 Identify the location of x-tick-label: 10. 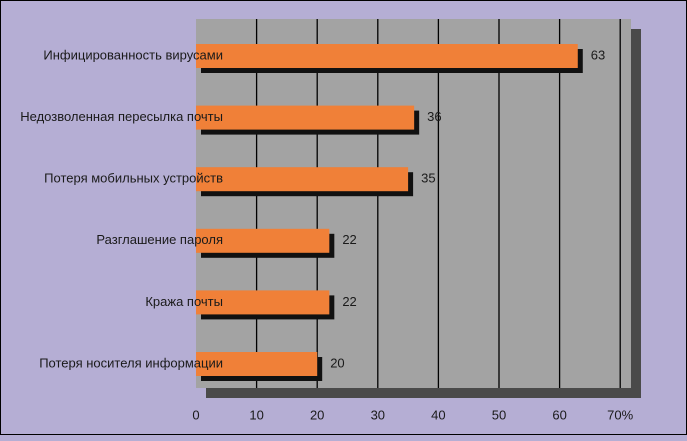
(256, 414).